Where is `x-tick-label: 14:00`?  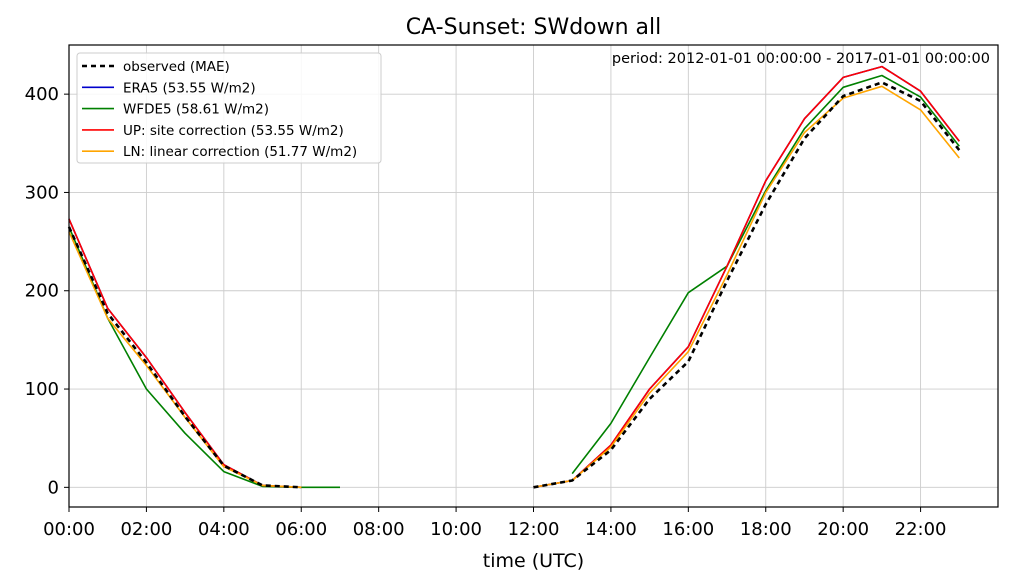 x-tick-label: 14:00 is located at coordinates (611, 529).